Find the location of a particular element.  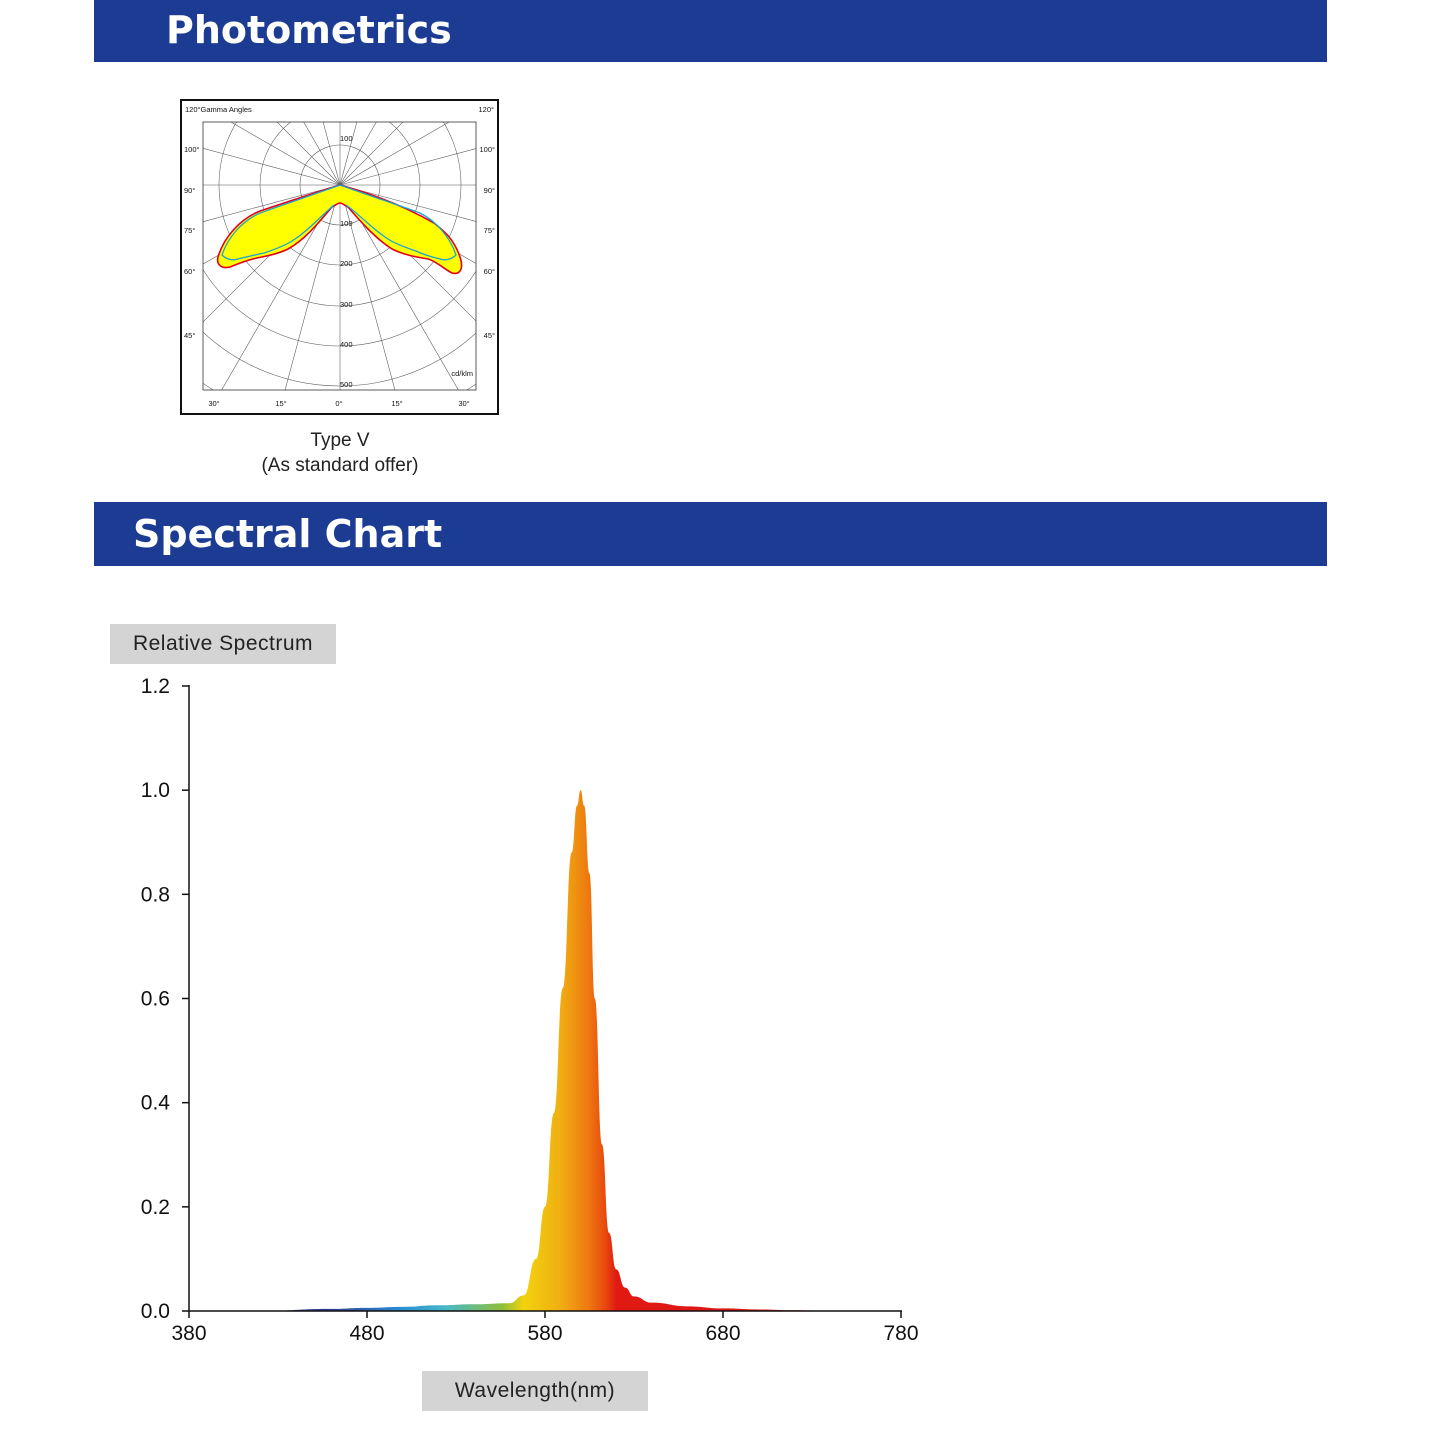

spectral-banner: Spectral Chart is located at coordinates (710, 534).